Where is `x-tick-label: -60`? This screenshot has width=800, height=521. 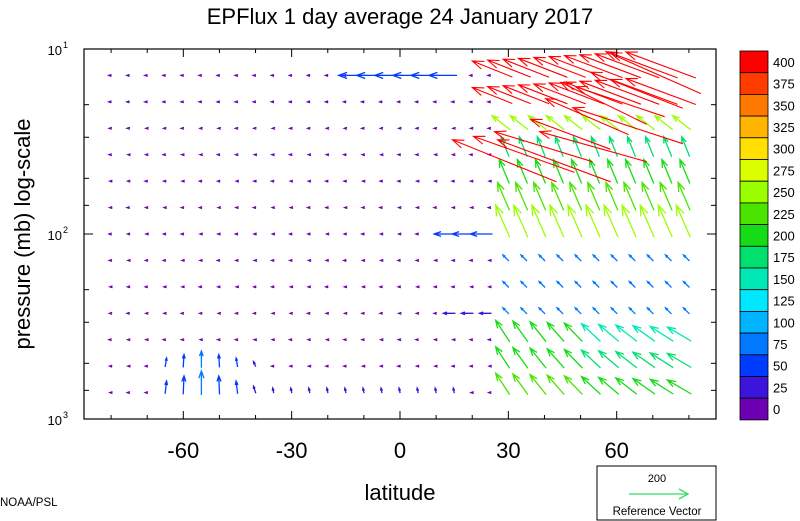
x-tick-label: -60 is located at coordinates (183, 450).